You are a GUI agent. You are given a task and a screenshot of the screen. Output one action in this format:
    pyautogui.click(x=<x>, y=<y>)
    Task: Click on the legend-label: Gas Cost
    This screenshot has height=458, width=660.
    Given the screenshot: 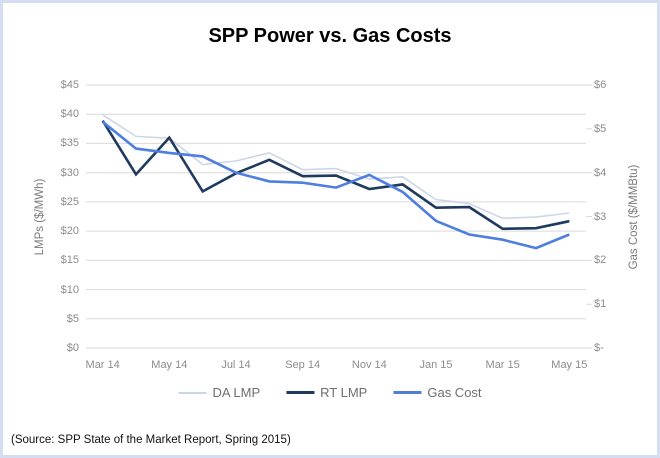 What is the action you would take?
    pyautogui.click(x=454, y=392)
    